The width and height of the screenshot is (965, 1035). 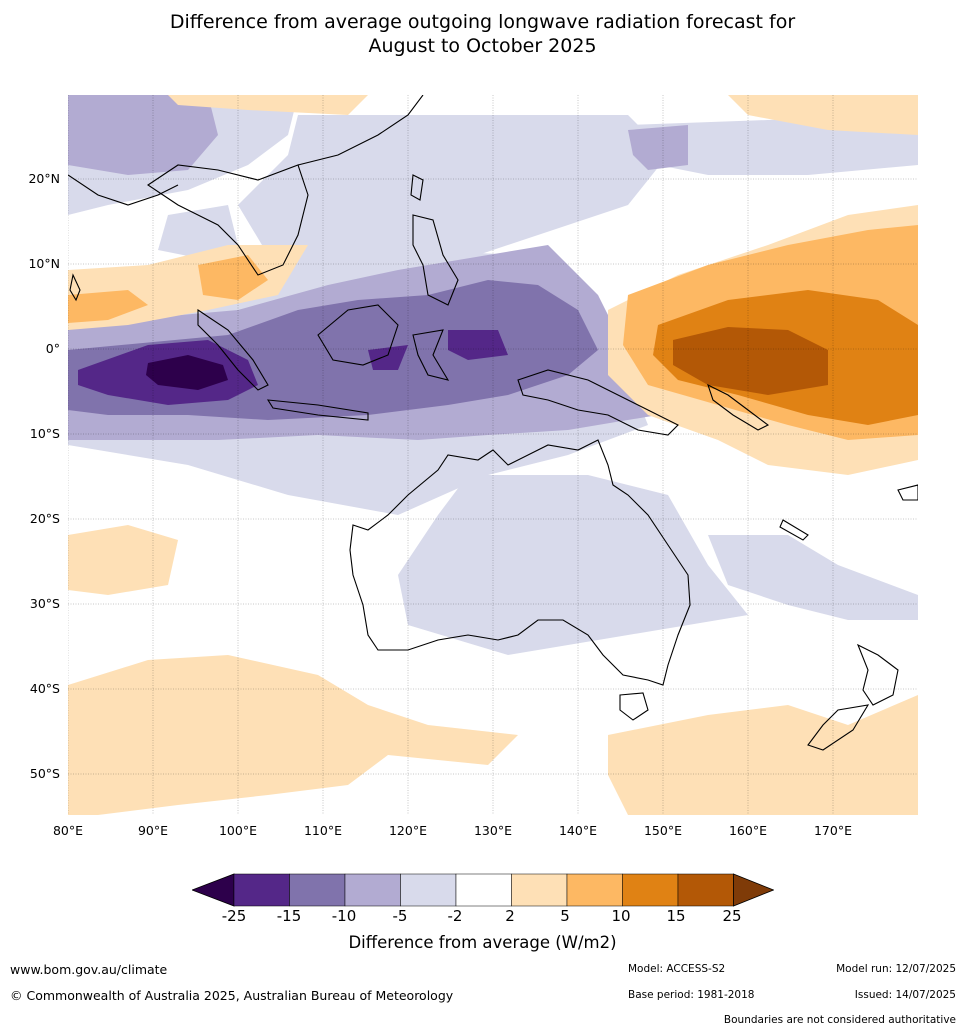 I want to click on footer-url: www.bom.gov.au/climate, so click(x=89, y=969).